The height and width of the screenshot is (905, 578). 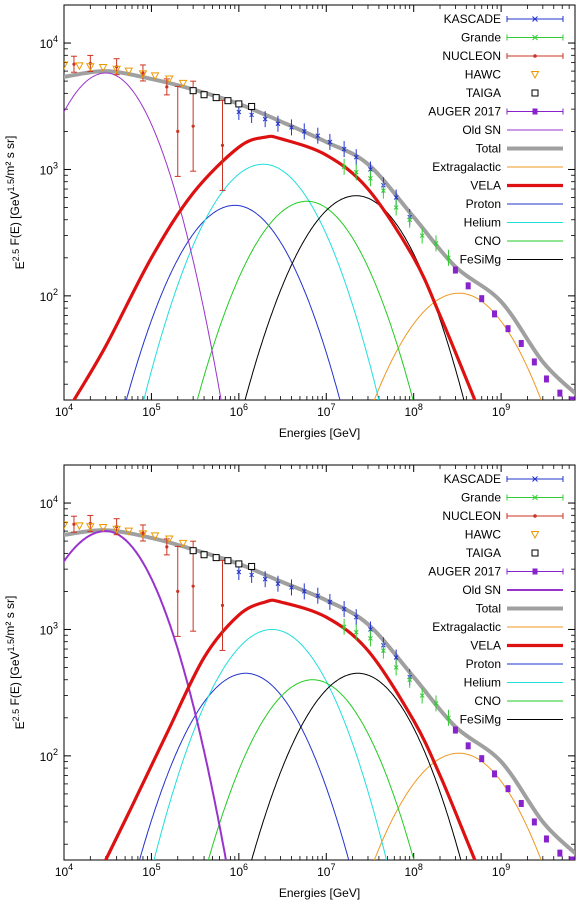 What do you see at coordinates (488, 609) in the screenshot?
I see `legend-label: Total` at bounding box center [488, 609].